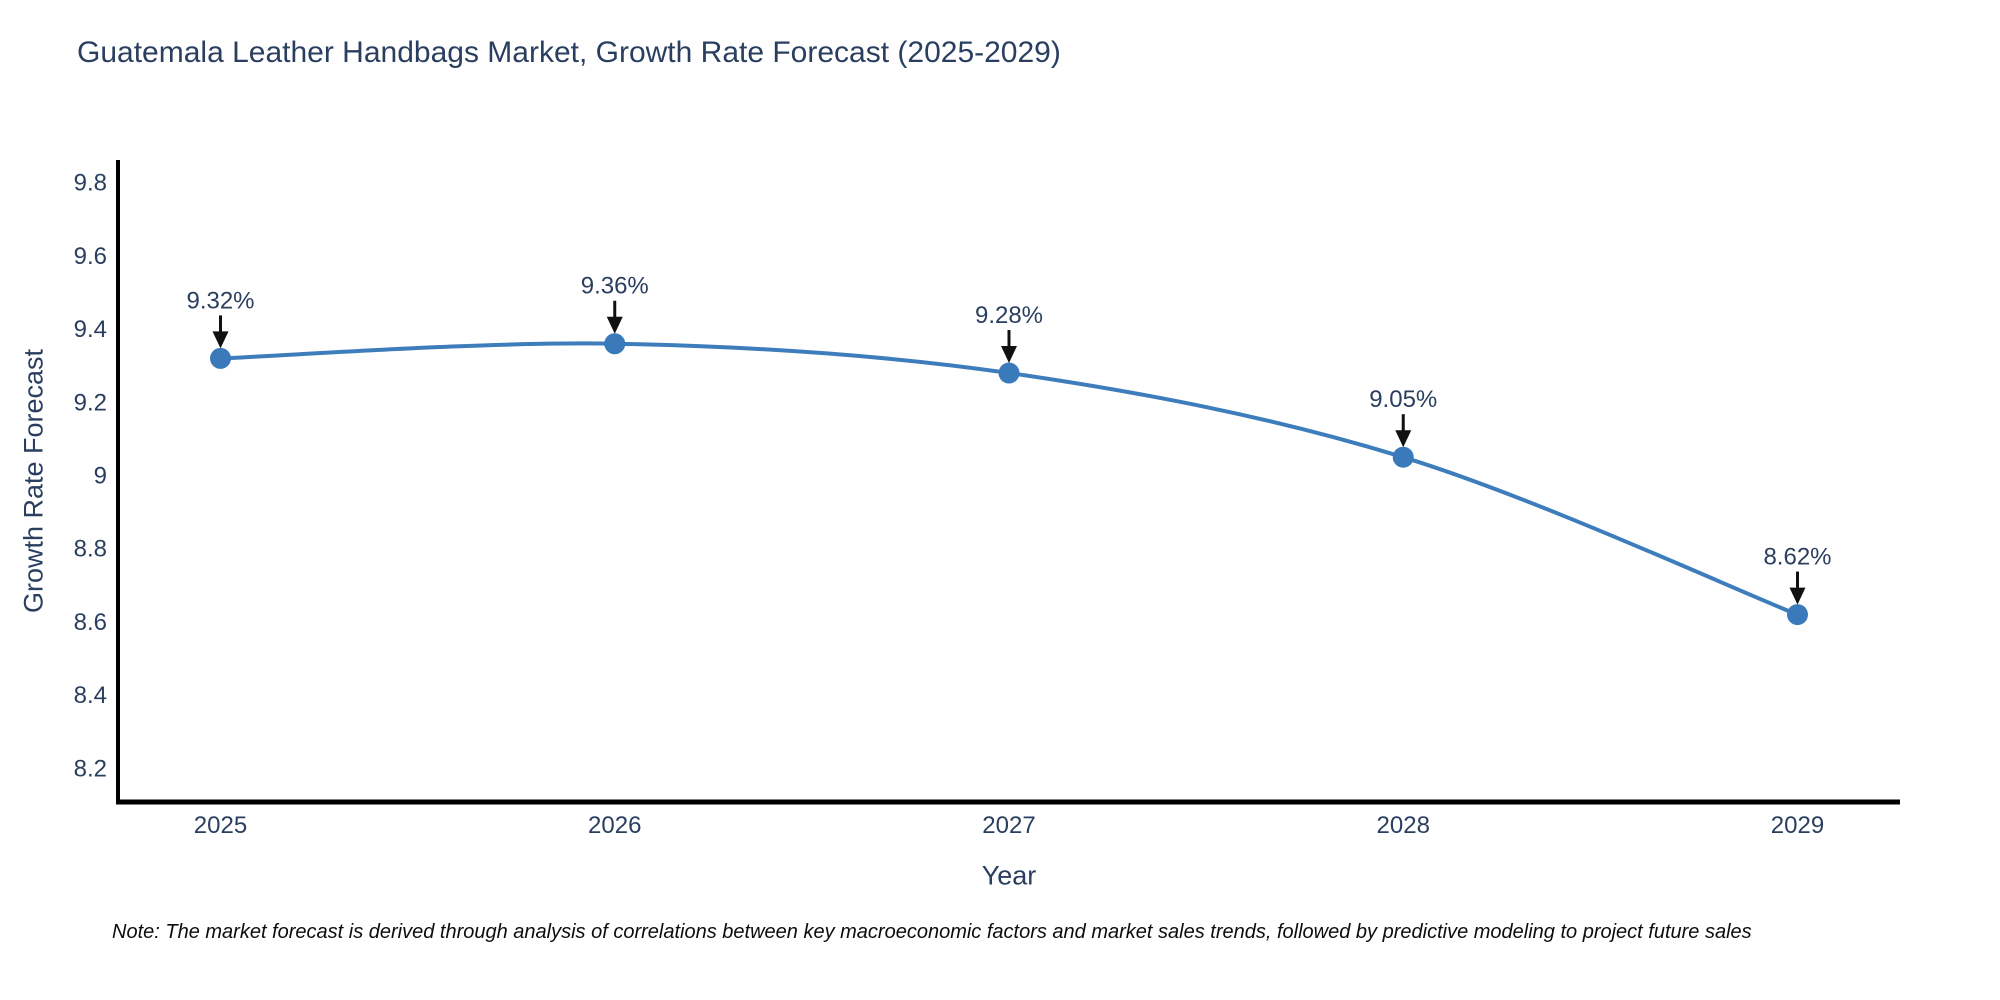 The image size is (2000, 1000). I want to click on y-tick-label: 8.4, so click(90, 695).